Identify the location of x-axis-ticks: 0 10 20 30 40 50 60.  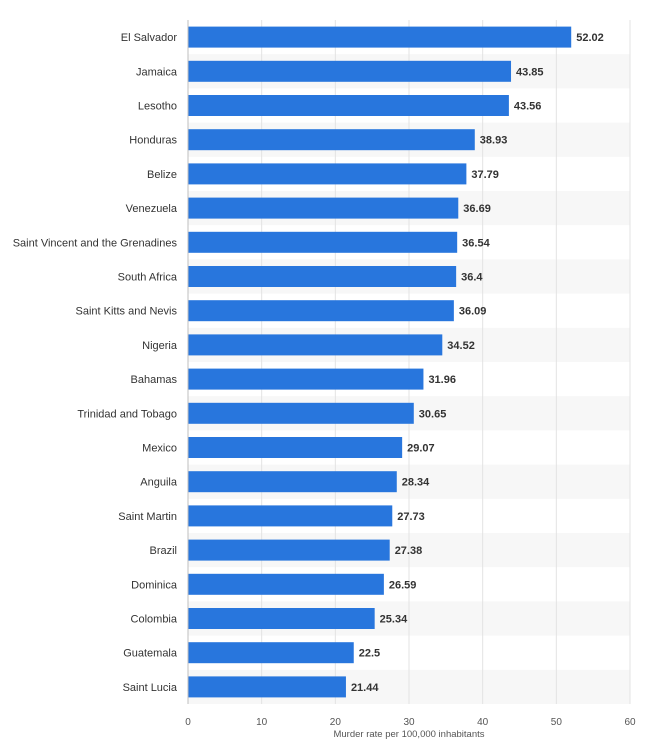
(410, 722).